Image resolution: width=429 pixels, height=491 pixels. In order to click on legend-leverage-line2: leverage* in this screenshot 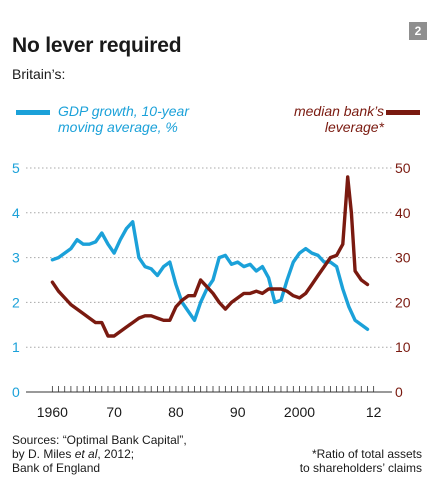, I will do `click(354, 127)`.